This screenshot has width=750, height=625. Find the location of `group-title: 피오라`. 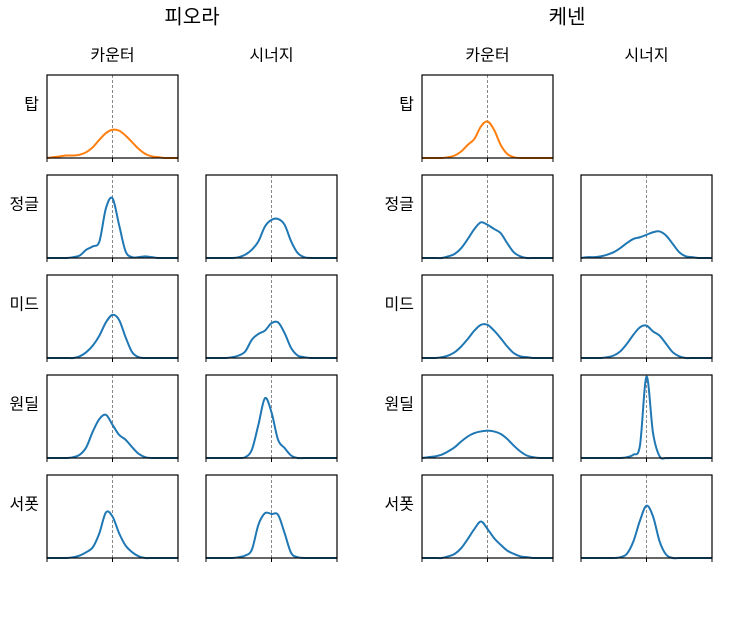

group-title: 피오라 is located at coordinates (191, 17).